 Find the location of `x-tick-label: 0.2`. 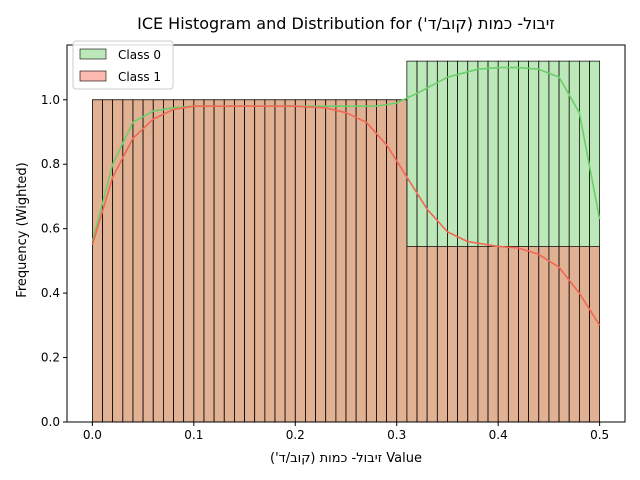

x-tick-label: 0.2 is located at coordinates (295, 435).